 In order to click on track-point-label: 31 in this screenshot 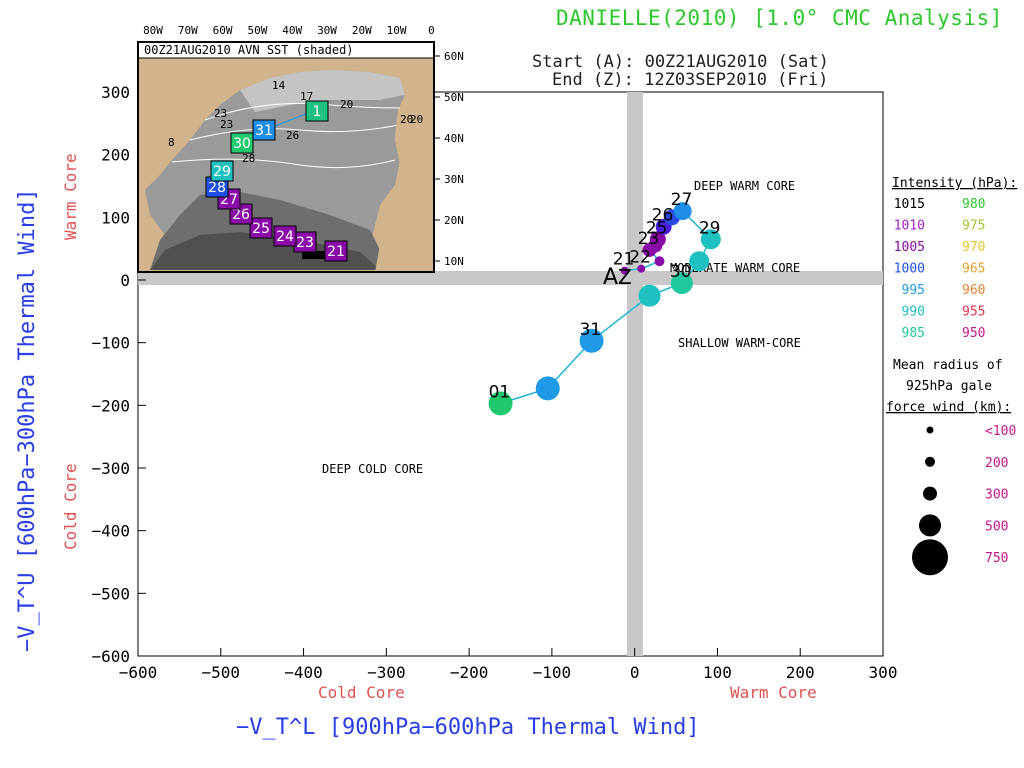, I will do `click(591, 330)`.